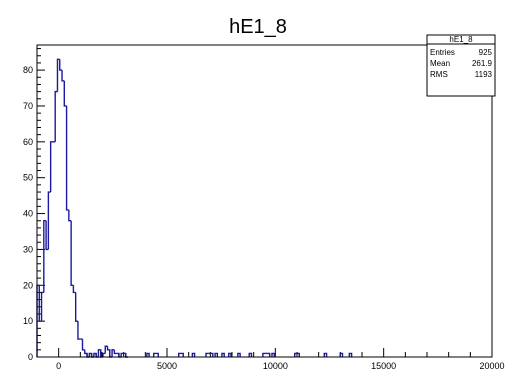  I want to click on x-tick-label: 0, so click(58, 366).